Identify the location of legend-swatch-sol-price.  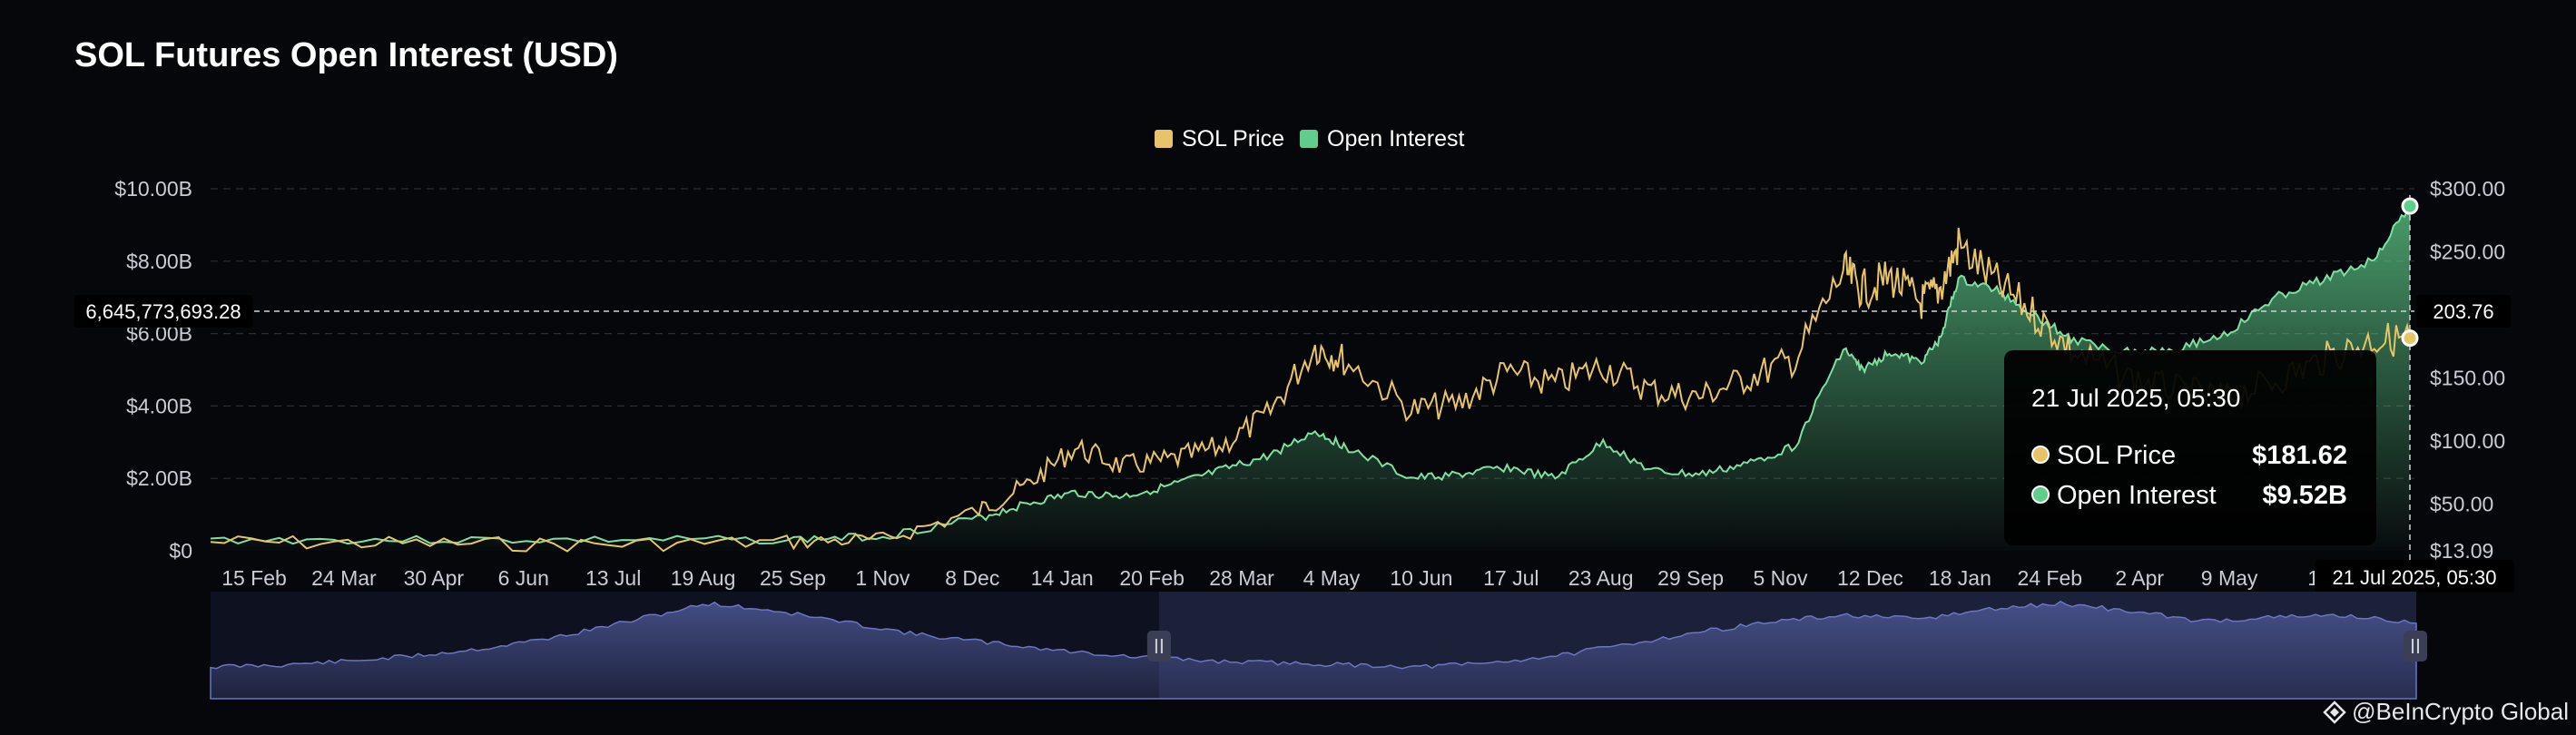
(1164, 139).